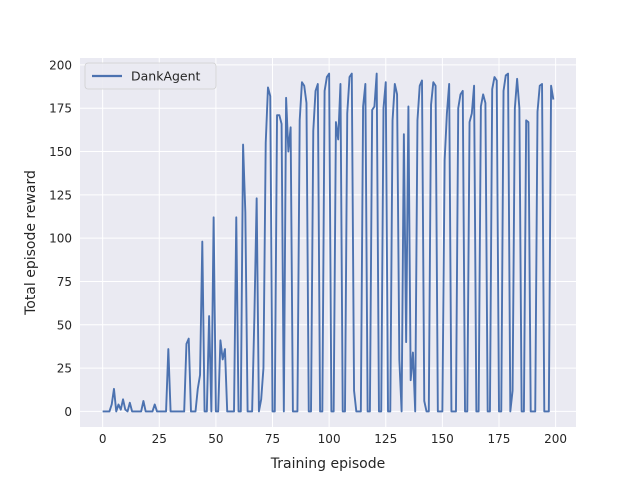 The image size is (640, 480). Describe the element at coordinates (159, 439) in the screenshot. I see `x-tick-label: 25` at that location.